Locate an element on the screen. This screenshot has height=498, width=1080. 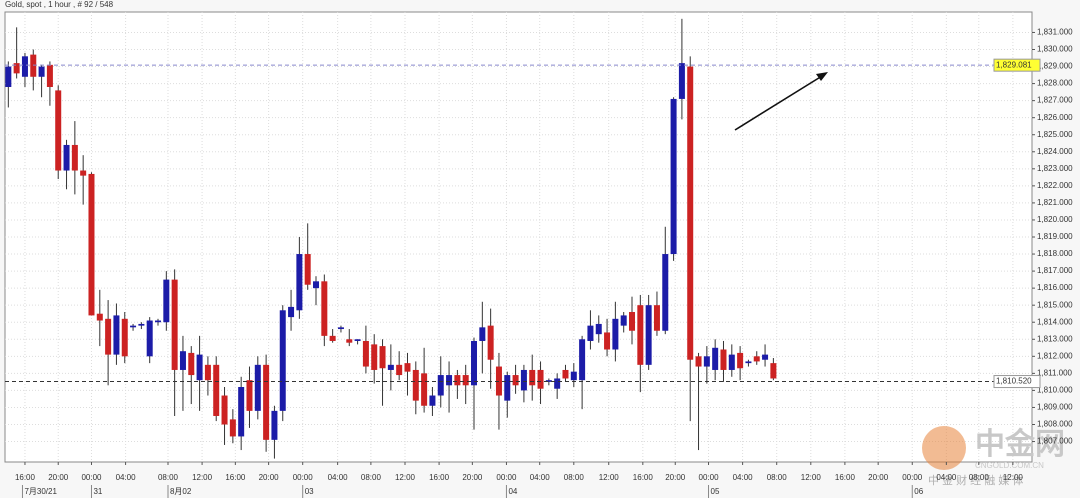
chart-title: Gold, spot , 1 hour , # 92 / 548 is located at coordinates (59, 4).